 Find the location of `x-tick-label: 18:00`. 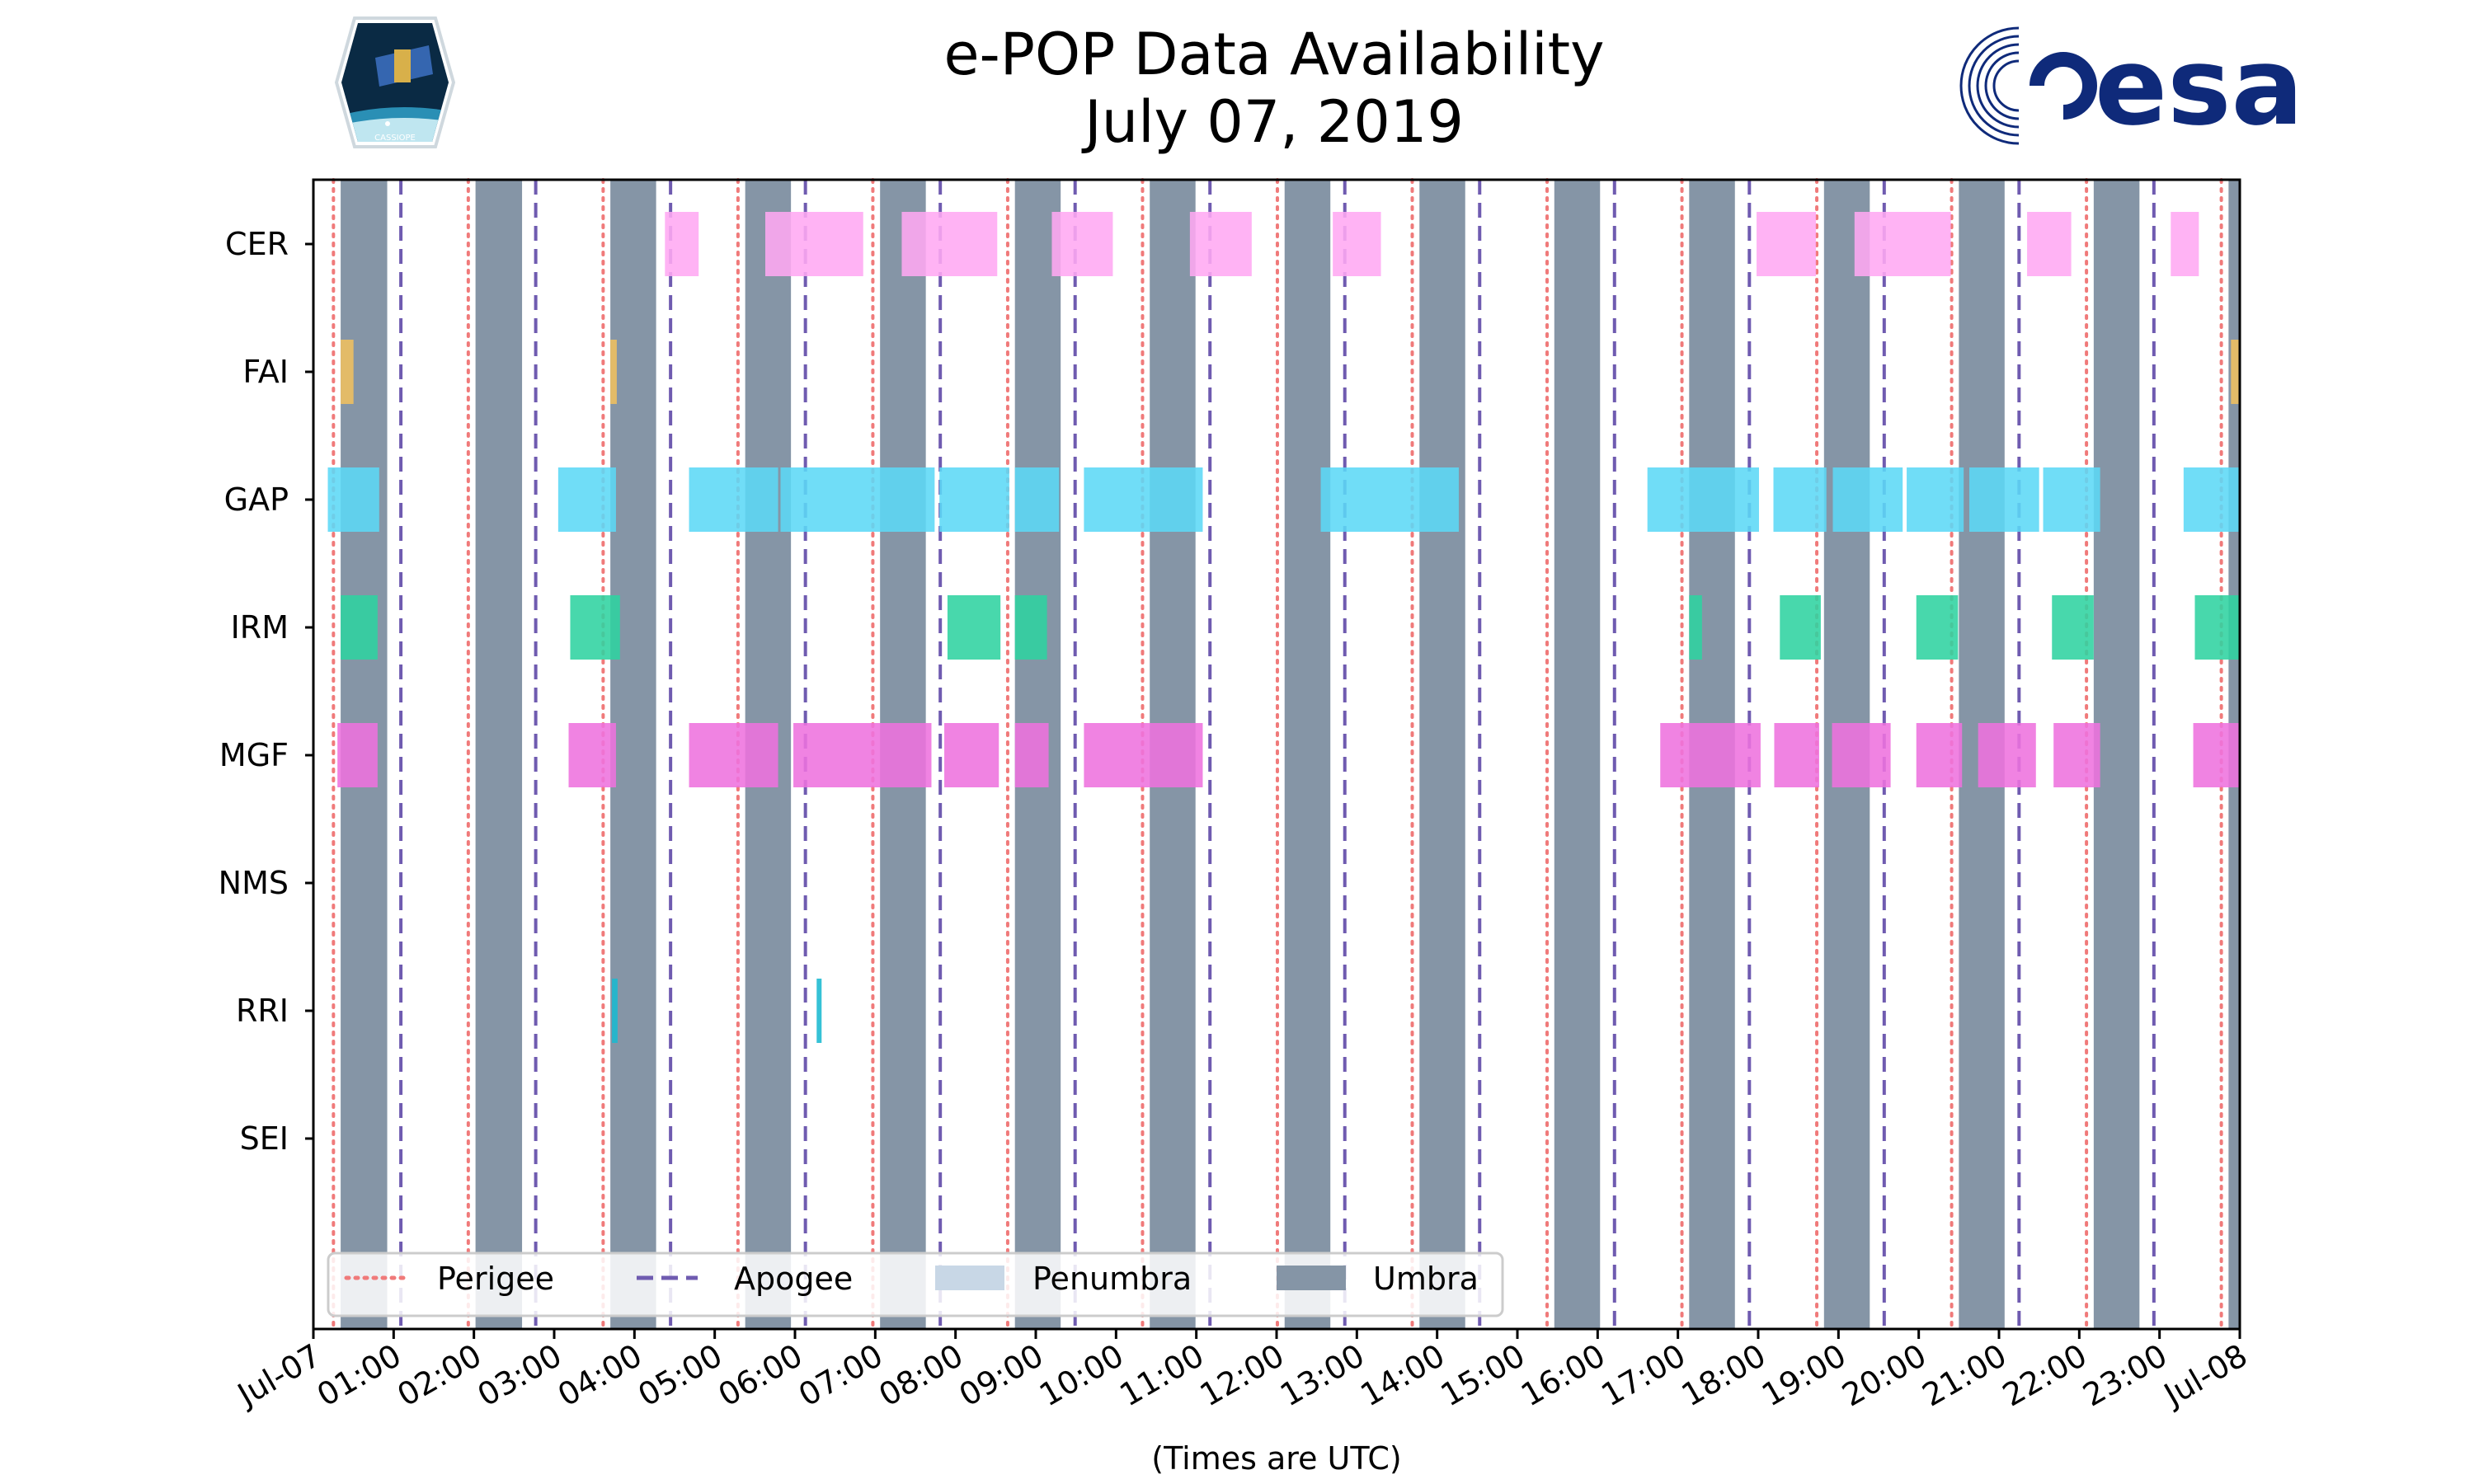

x-tick-label: 18:00 is located at coordinates (1724, 1375).